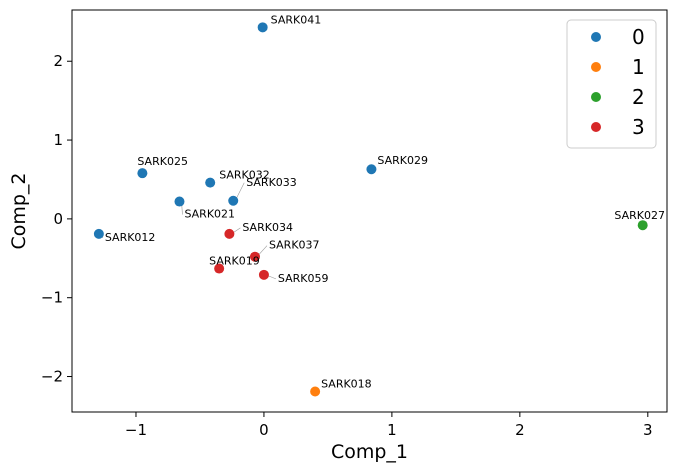 Image resolution: width=674 pixels, height=475 pixels. I want to click on legend-label-2: 2, so click(638, 97).